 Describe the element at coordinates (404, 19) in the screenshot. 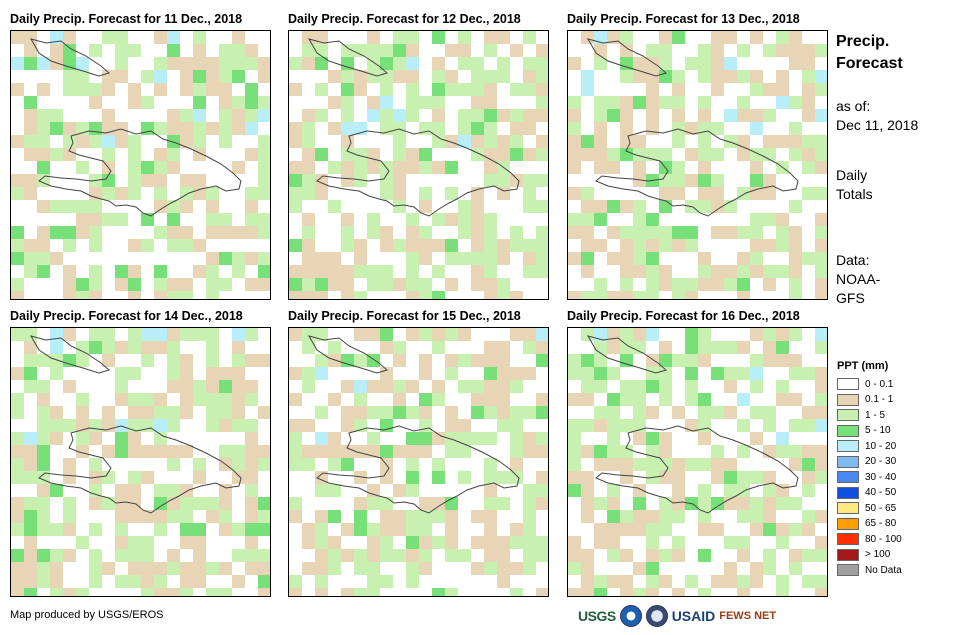

I see `panel-title-2: Daily Precip. Forecast for 12 Dec., 2018` at that location.